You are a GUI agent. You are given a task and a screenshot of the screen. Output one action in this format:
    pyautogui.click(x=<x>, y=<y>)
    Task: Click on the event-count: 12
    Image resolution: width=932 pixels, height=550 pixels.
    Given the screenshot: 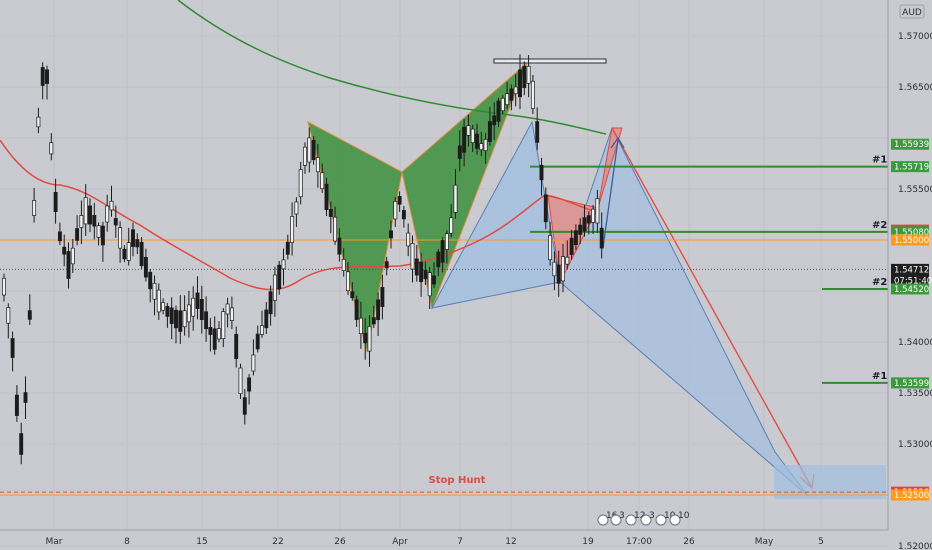 What is the action you would take?
    pyautogui.click(x=639, y=516)
    